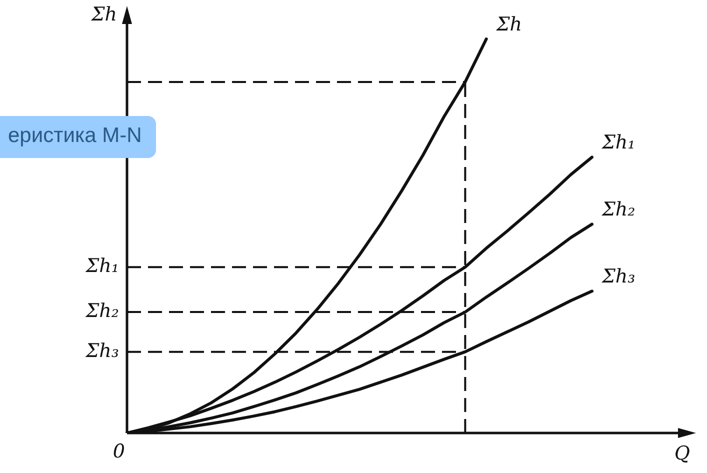 This screenshot has width=707, height=473. I want to click on x-axis-title: Q, so click(682, 453).